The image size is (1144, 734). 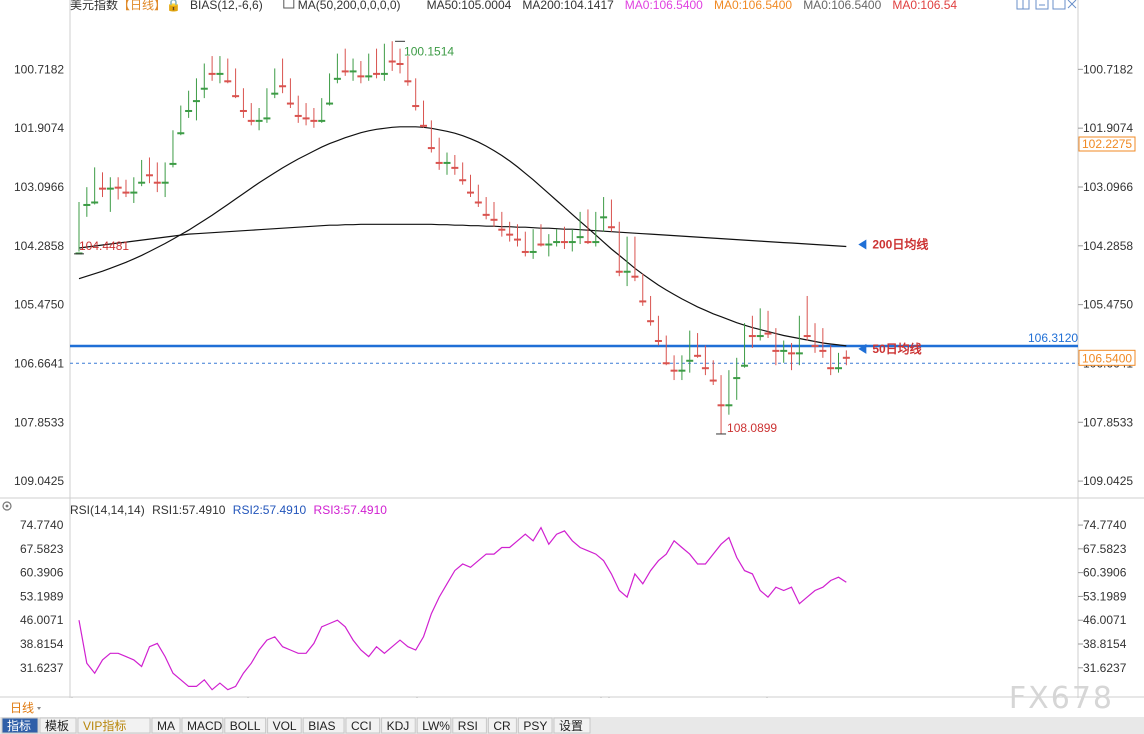 I want to click on tab-label: MA, so click(x=166, y=726).